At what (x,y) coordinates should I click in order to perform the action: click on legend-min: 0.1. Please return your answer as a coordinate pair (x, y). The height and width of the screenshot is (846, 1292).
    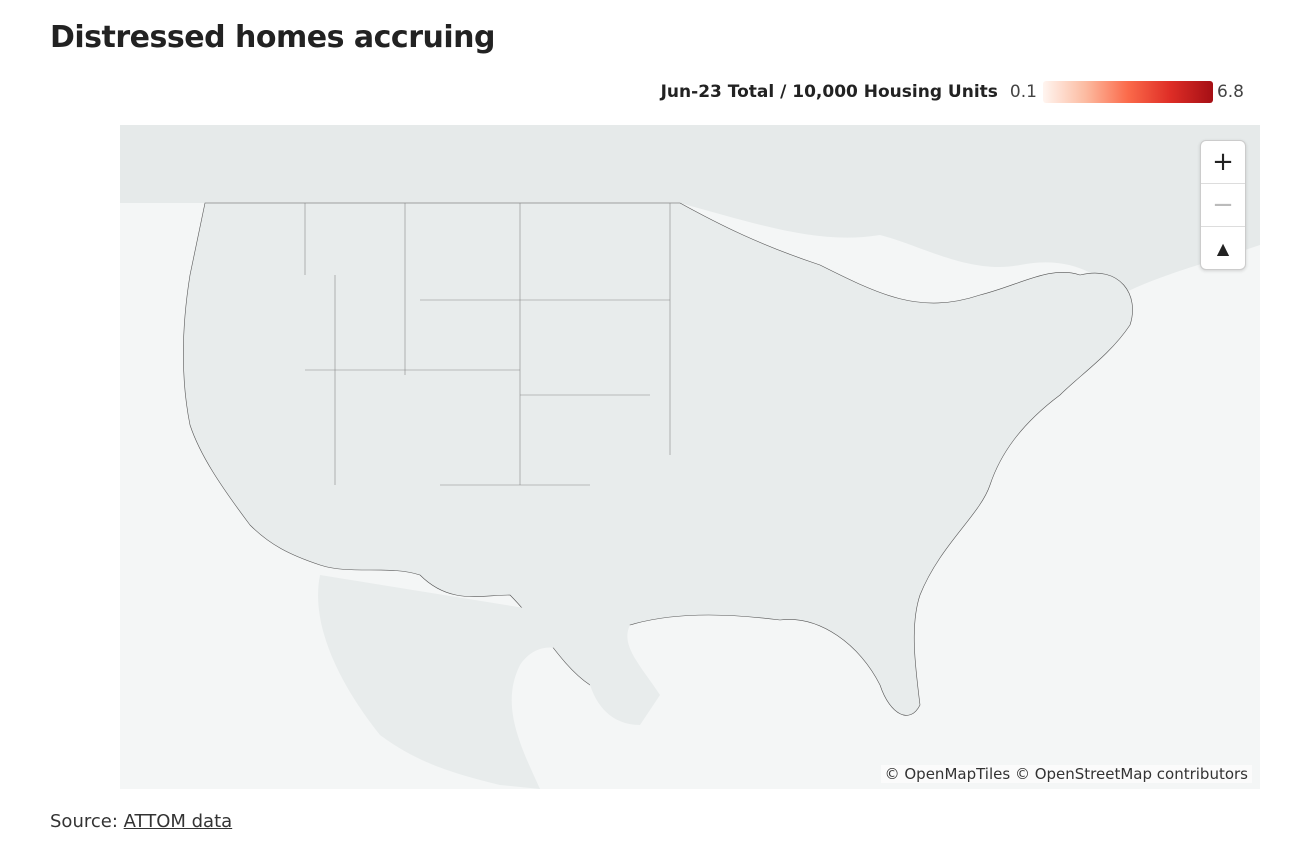
    Looking at the image, I should click on (1023, 92).